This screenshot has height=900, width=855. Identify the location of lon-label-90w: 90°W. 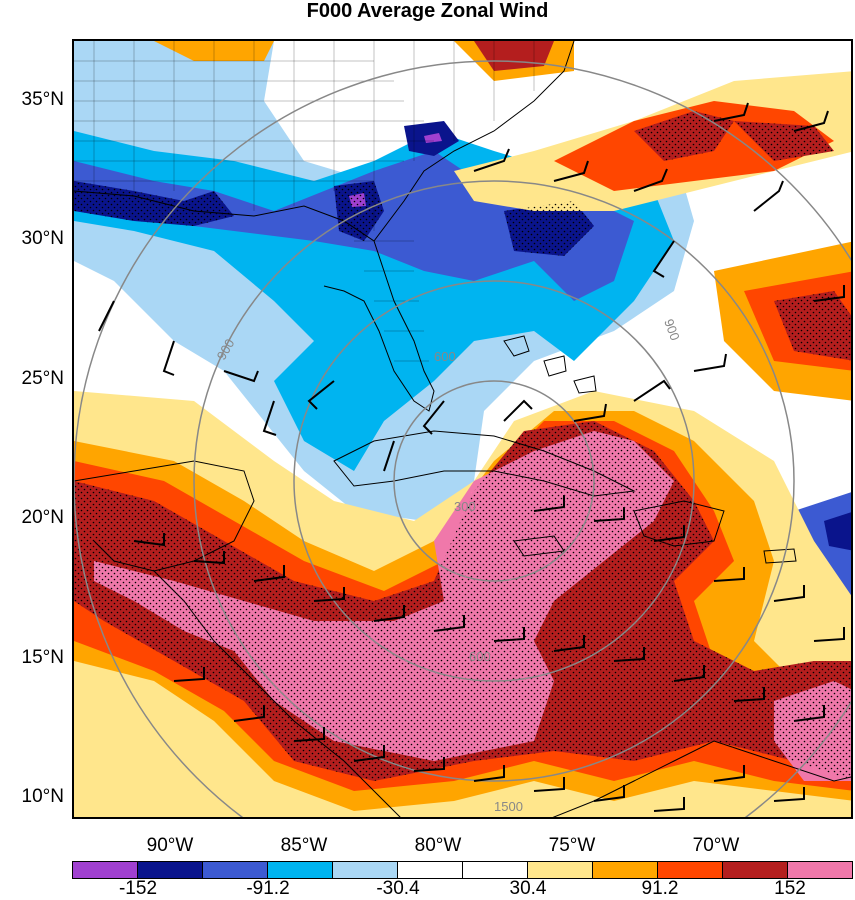
(170, 845).